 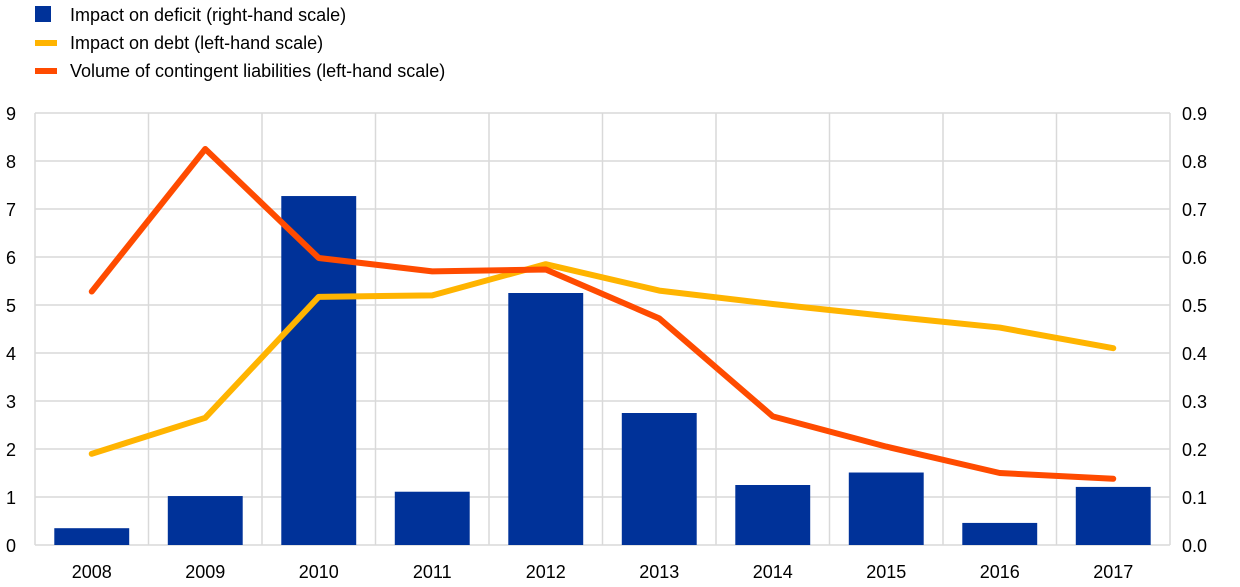 What do you see at coordinates (196, 43) in the screenshot?
I see `legend-label-debt: Impact on debt (left-hand scale)` at bounding box center [196, 43].